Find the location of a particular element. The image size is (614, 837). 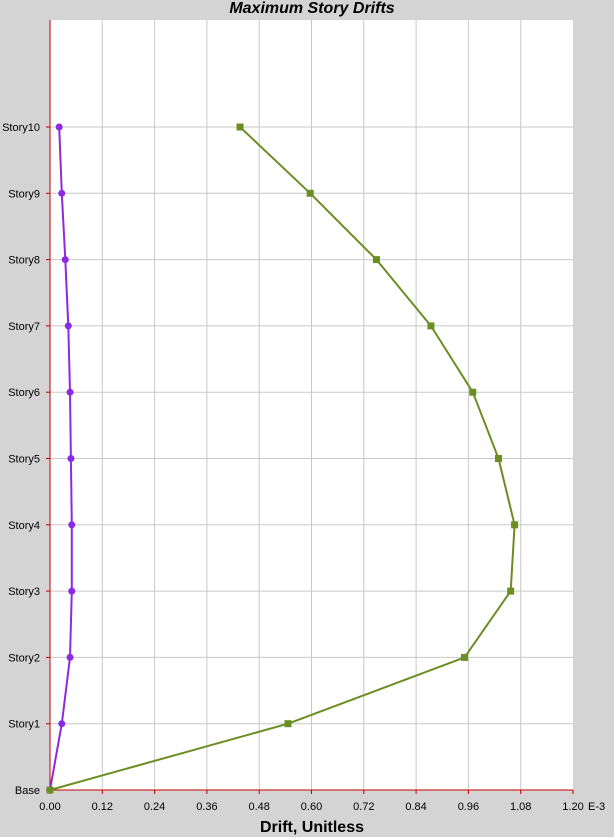

x-tick-label: 1.20 is located at coordinates (572, 807).